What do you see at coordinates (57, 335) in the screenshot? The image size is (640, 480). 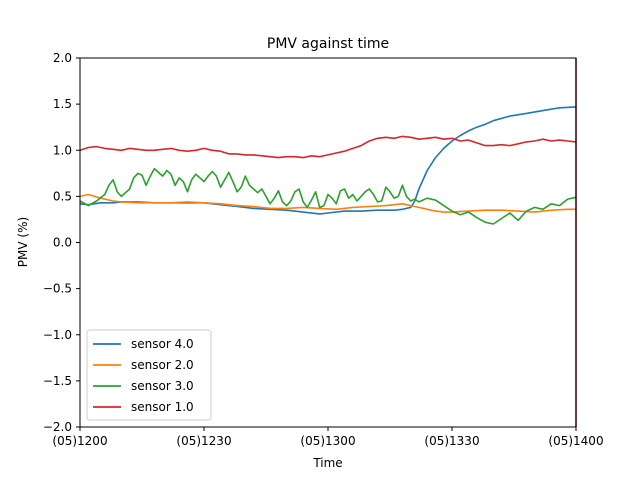 I see `y-tick-label: −1.0` at bounding box center [57, 335].